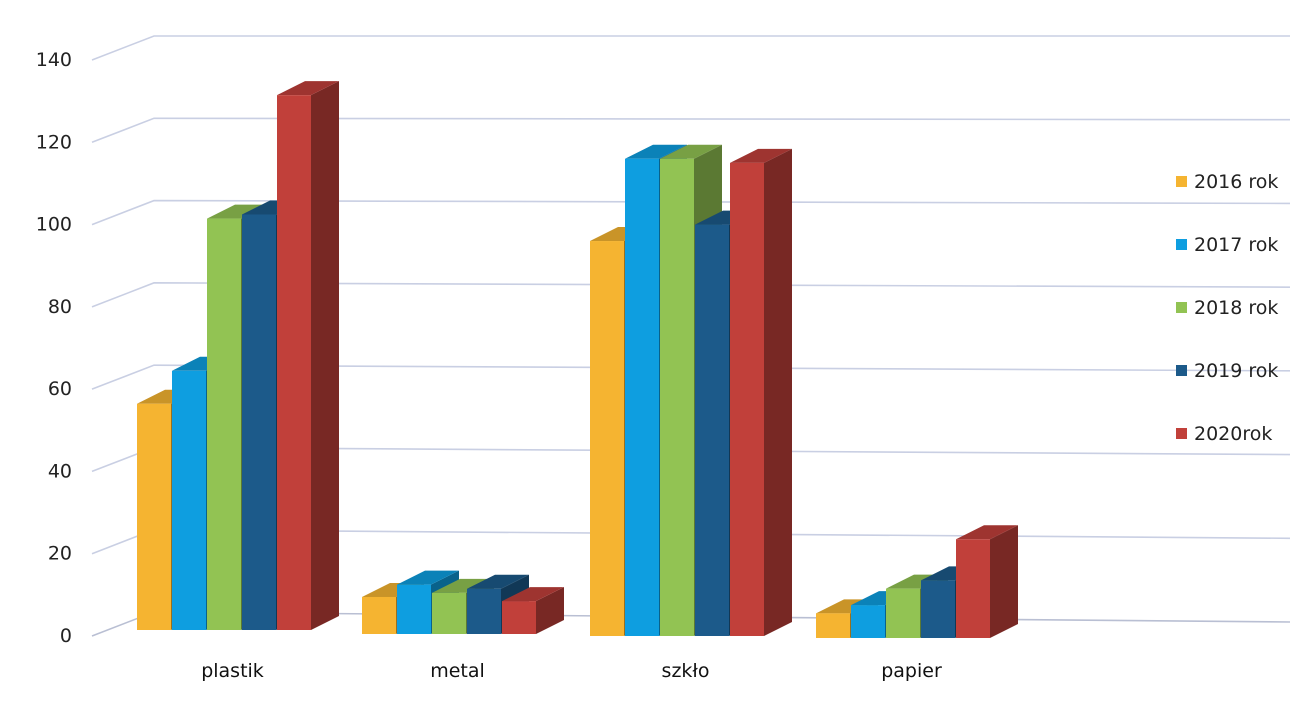 The height and width of the screenshot is (701, 1296). I want to click on legend-item: 2017 rok, so click(1227, 245).